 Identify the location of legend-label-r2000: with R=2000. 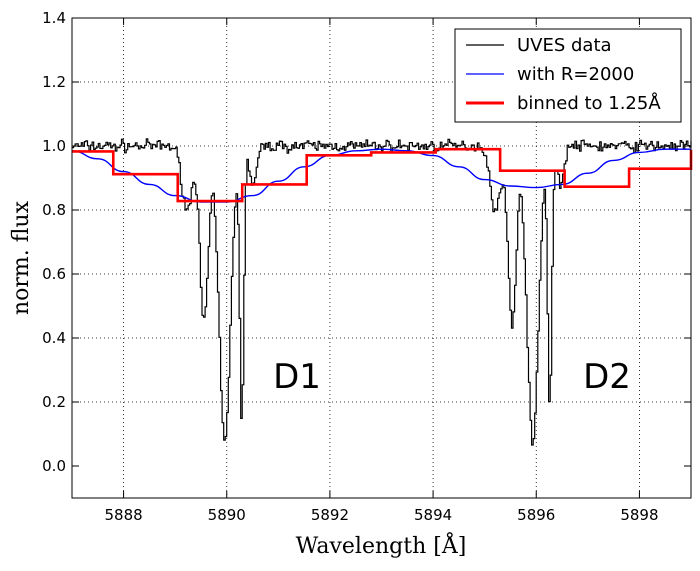
(575, 74).